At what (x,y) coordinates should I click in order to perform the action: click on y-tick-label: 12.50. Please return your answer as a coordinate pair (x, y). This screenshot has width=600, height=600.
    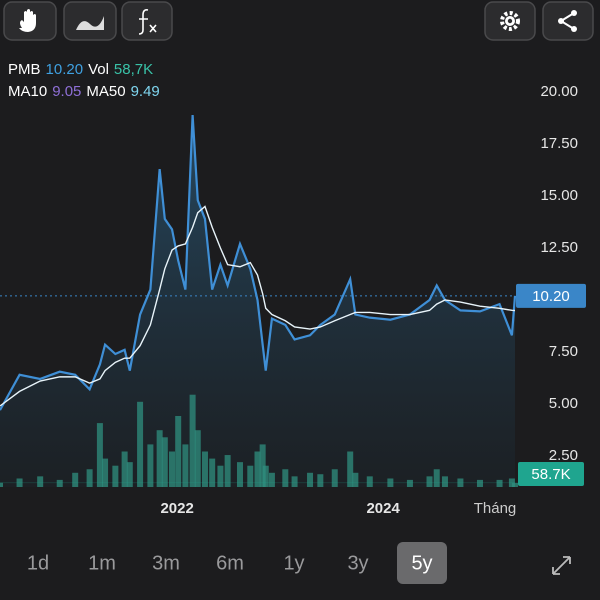
    Looking at the image, I should click on (559, 247).